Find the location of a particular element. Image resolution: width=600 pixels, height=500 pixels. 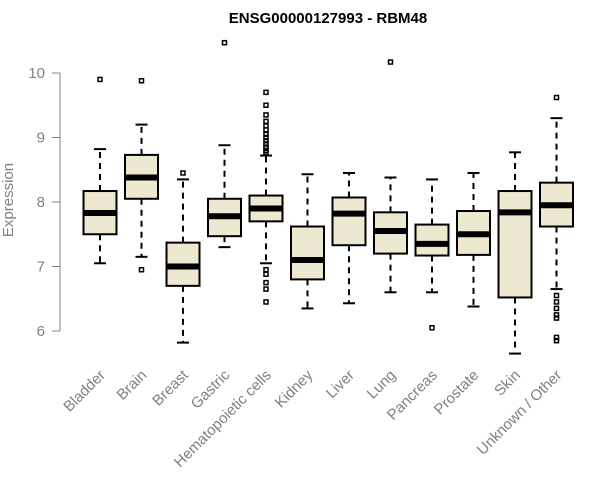

x-tick-label: Kidney is located at coordinates (294, 388).